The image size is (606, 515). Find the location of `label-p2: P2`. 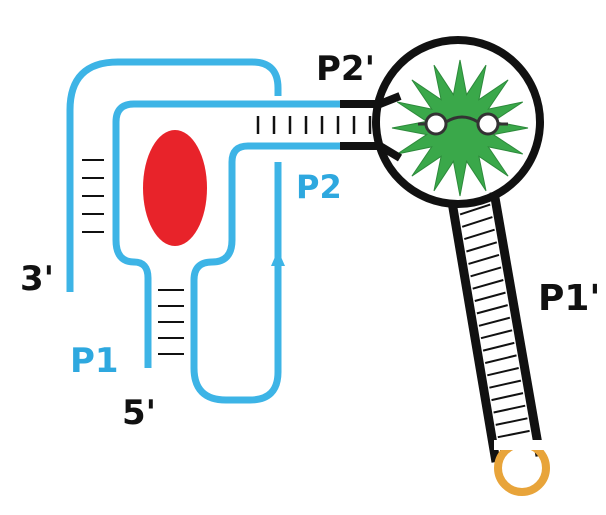

label-p2: P2 is located at coordinates (319, 187).